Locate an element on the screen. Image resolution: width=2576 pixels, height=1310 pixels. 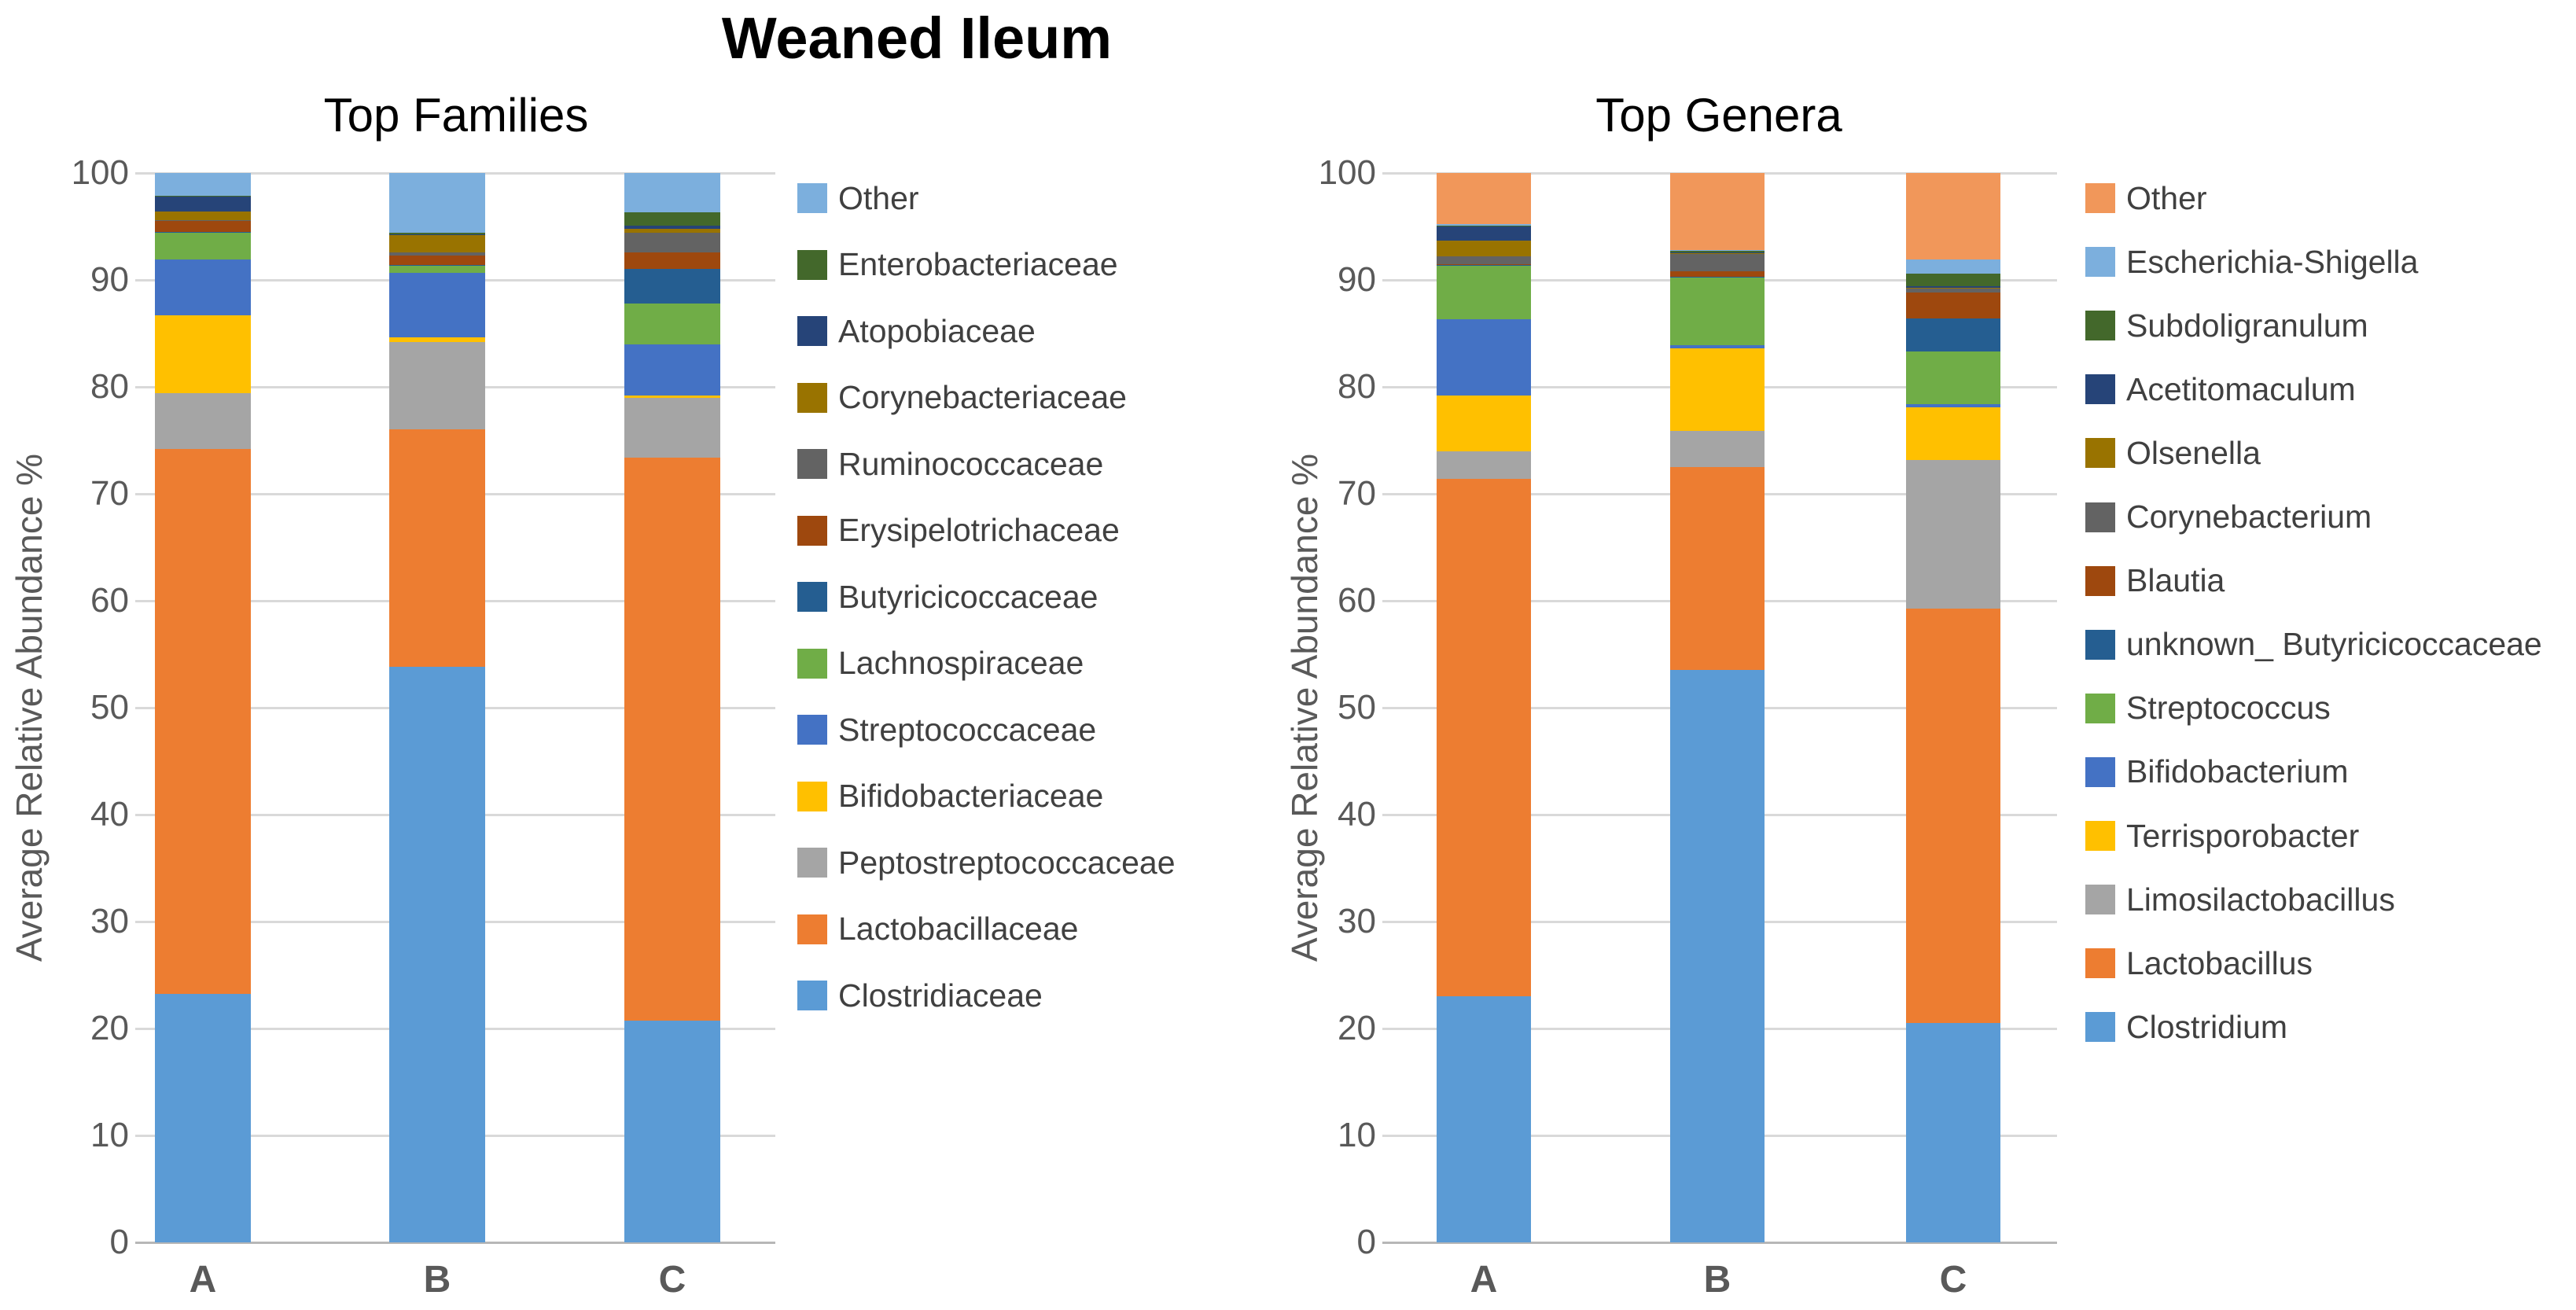
segment-a-streptococcus is located at coordinates (1484, 293).